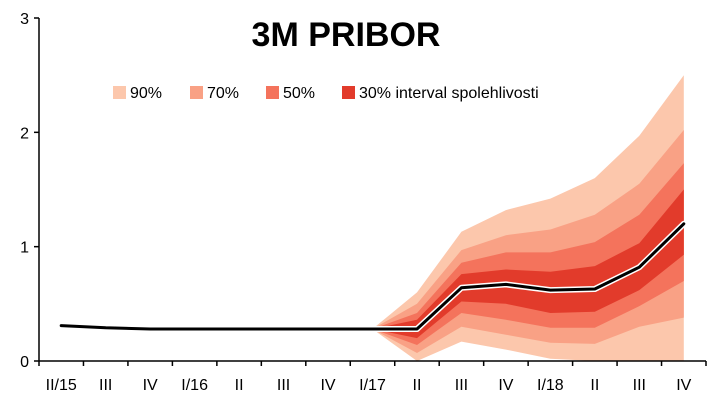  I want to click on y-tick-label: 2, so click(24, 133).